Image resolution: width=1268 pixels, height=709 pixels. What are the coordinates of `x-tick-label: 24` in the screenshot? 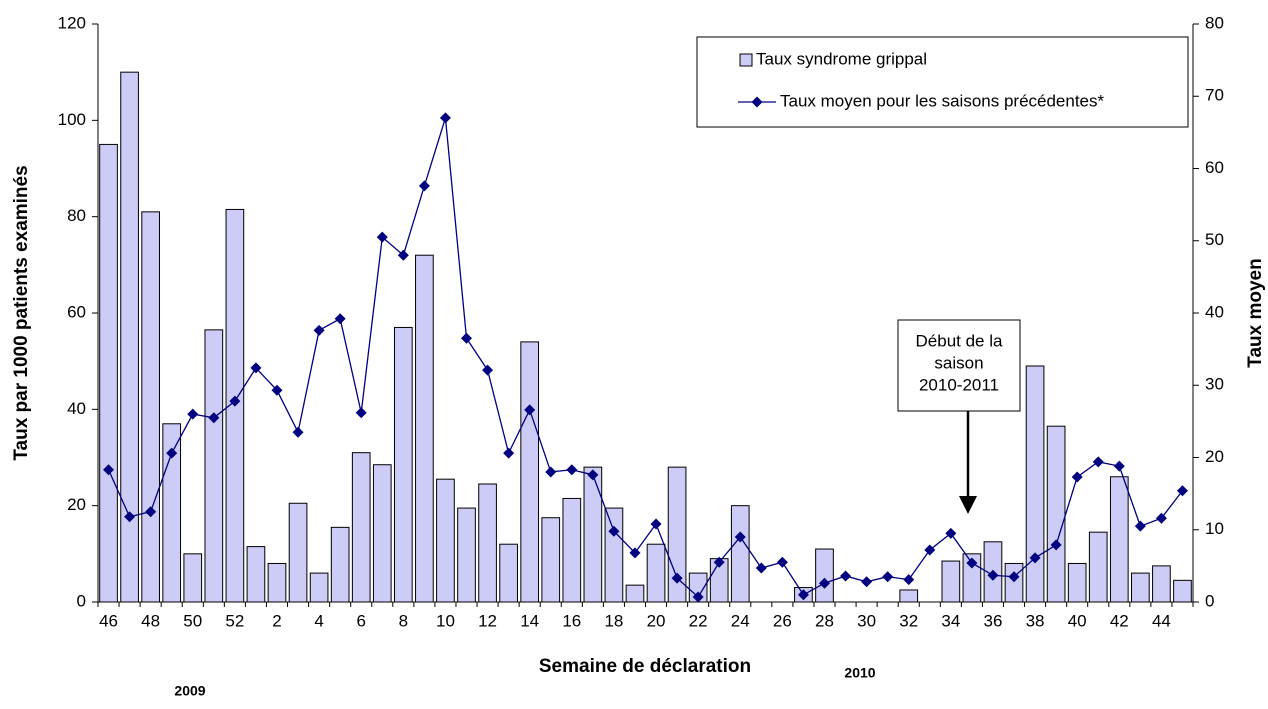 It's located at (740, 620).